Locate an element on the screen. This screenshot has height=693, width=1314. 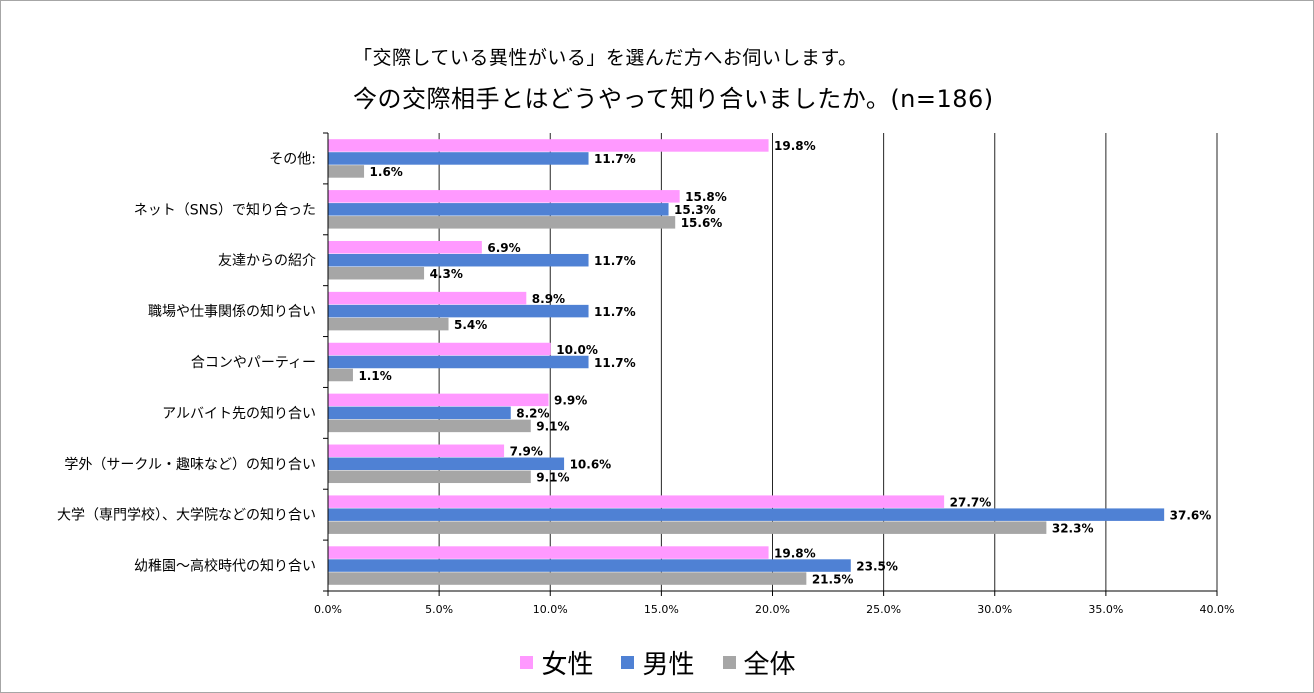
x-tick-label-5: 25.0% is located at coordinates (883, 609).